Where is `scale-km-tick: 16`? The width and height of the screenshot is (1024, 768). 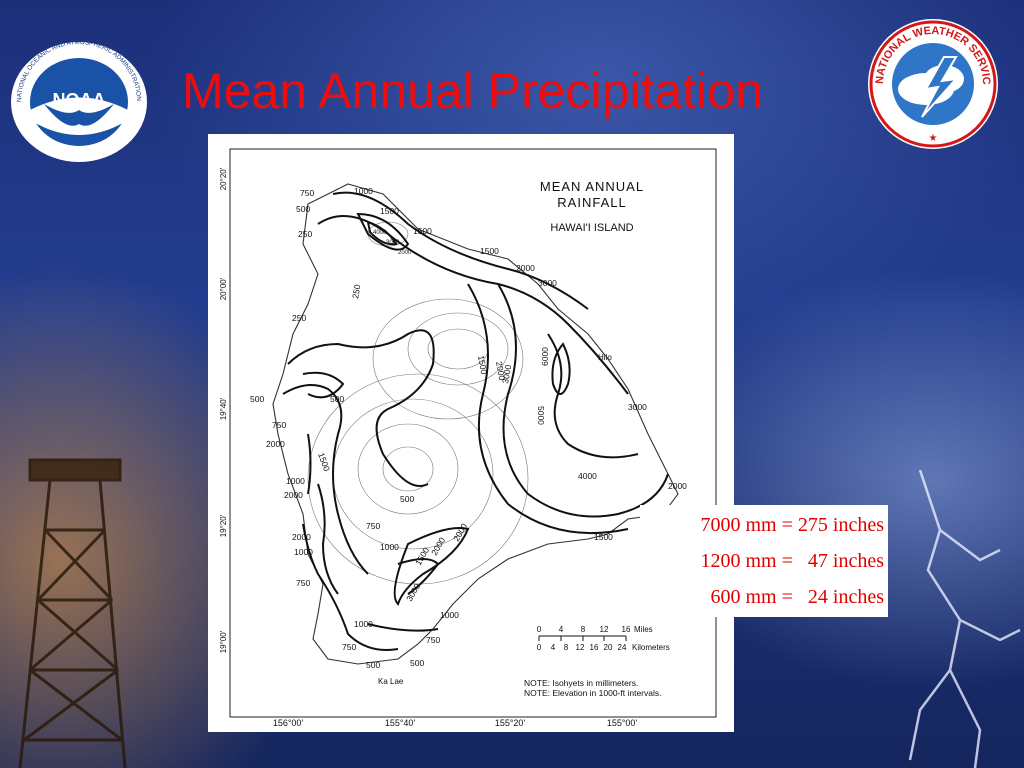 scale-km-tick: 16 is located at coordinates (594, 647).